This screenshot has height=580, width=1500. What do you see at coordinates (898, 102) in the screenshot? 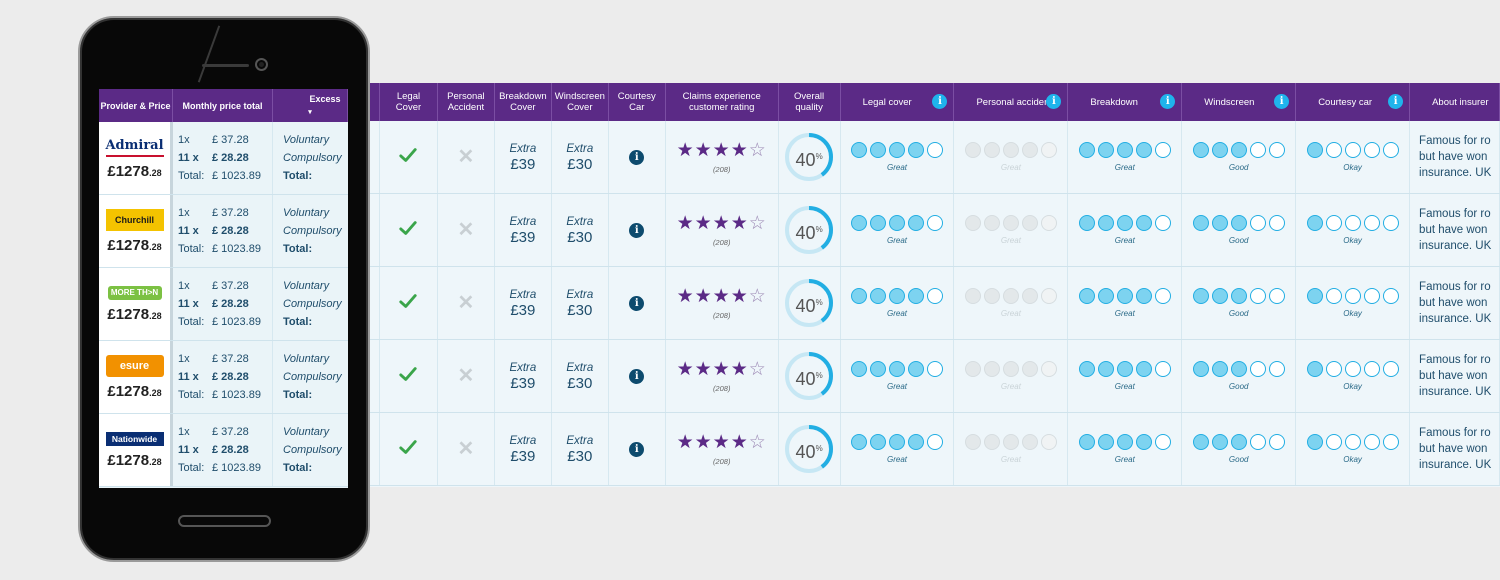
I see `column-header: Legal cover i` at bounding box center [898, 102].